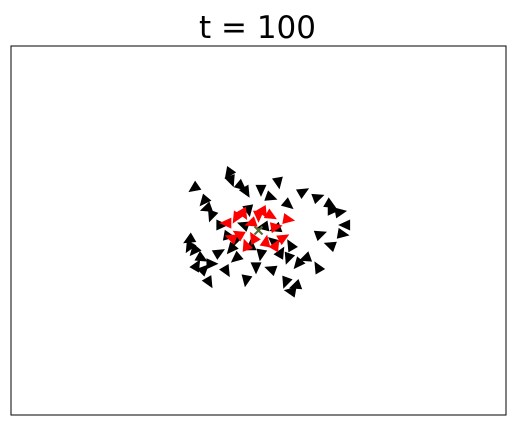 The image size is (515, 426). Describe the element at coordinates (267, 232) in the screenshot. I see `plot-marks` at that location.